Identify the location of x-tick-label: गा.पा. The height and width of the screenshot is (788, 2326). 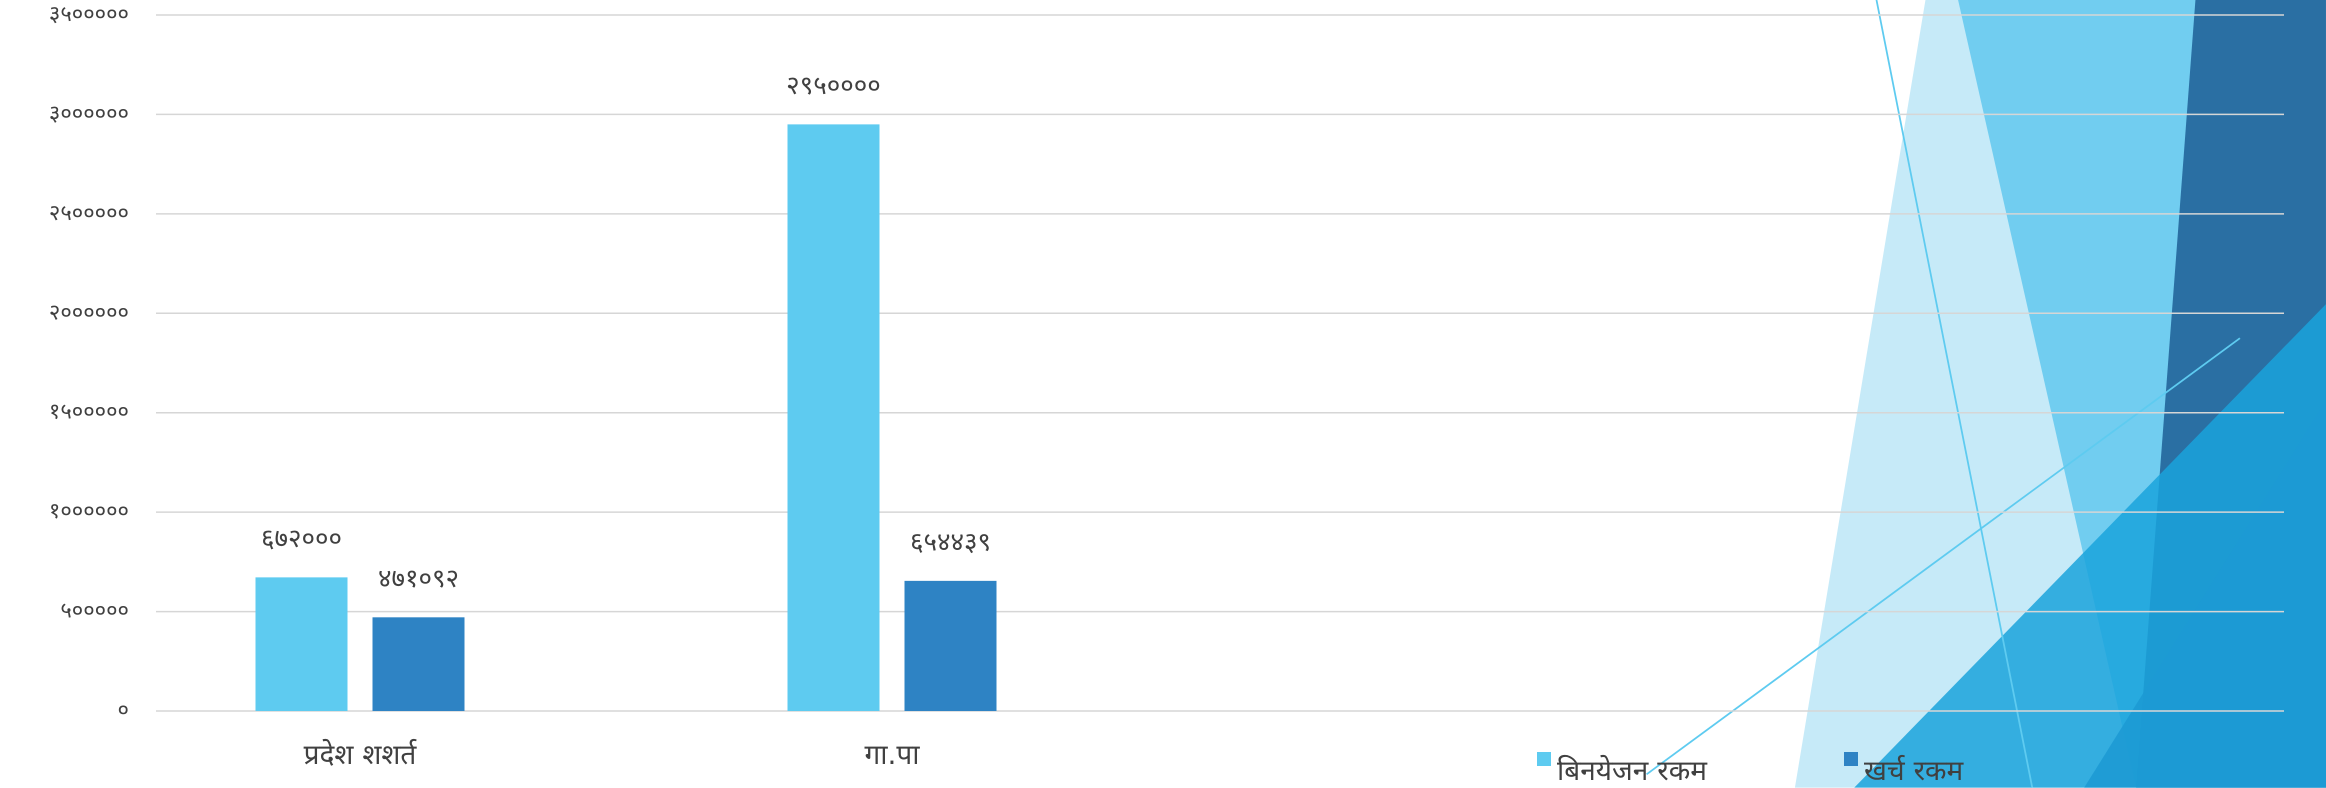
(892, 754).